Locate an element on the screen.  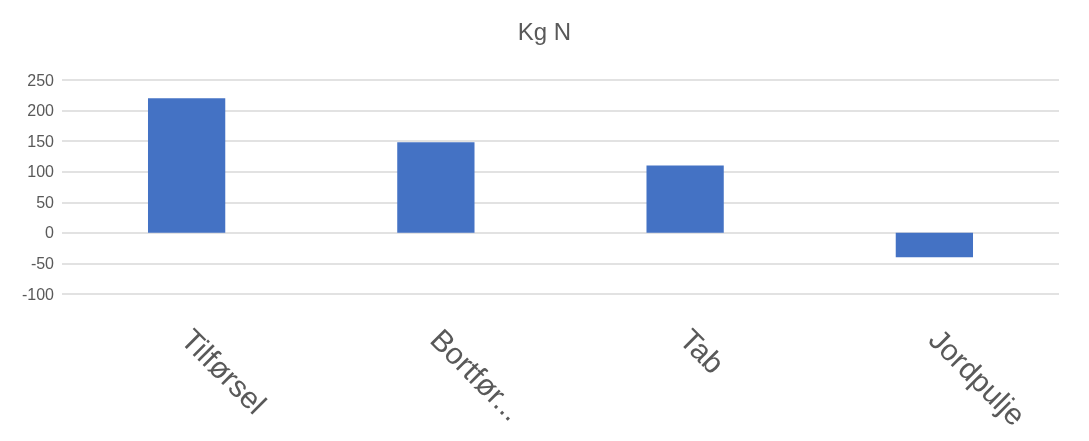
y-tick-label: 50 is located at coordinates (45, 202).